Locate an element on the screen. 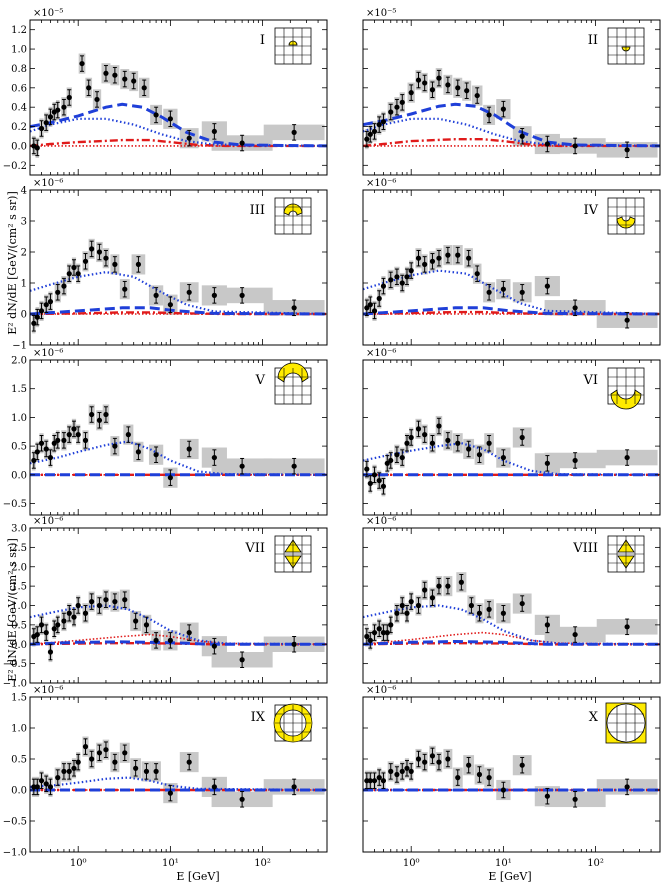 This screenshot has width=664, height=886. y-tick-label: 0.0 is located at coordinates (19, 791).